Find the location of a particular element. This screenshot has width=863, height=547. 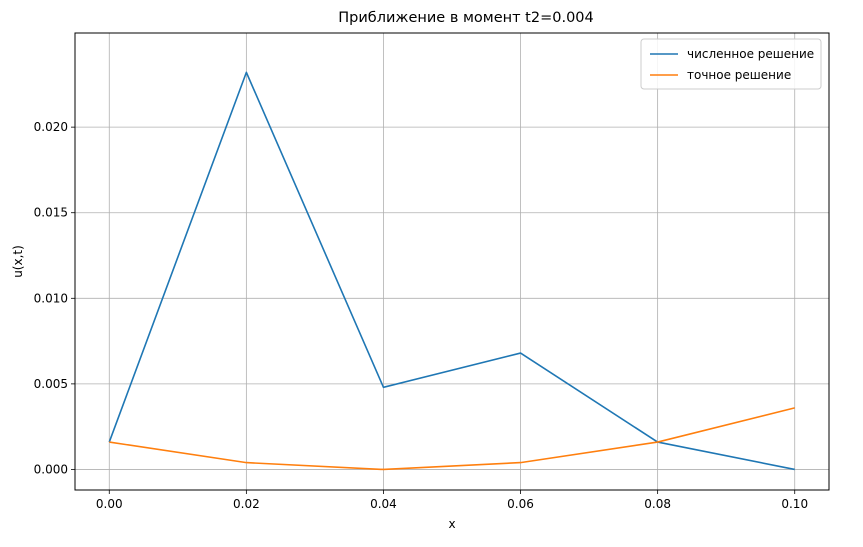

x-tick-label: 0.04 is located at coordinates (383, 504).